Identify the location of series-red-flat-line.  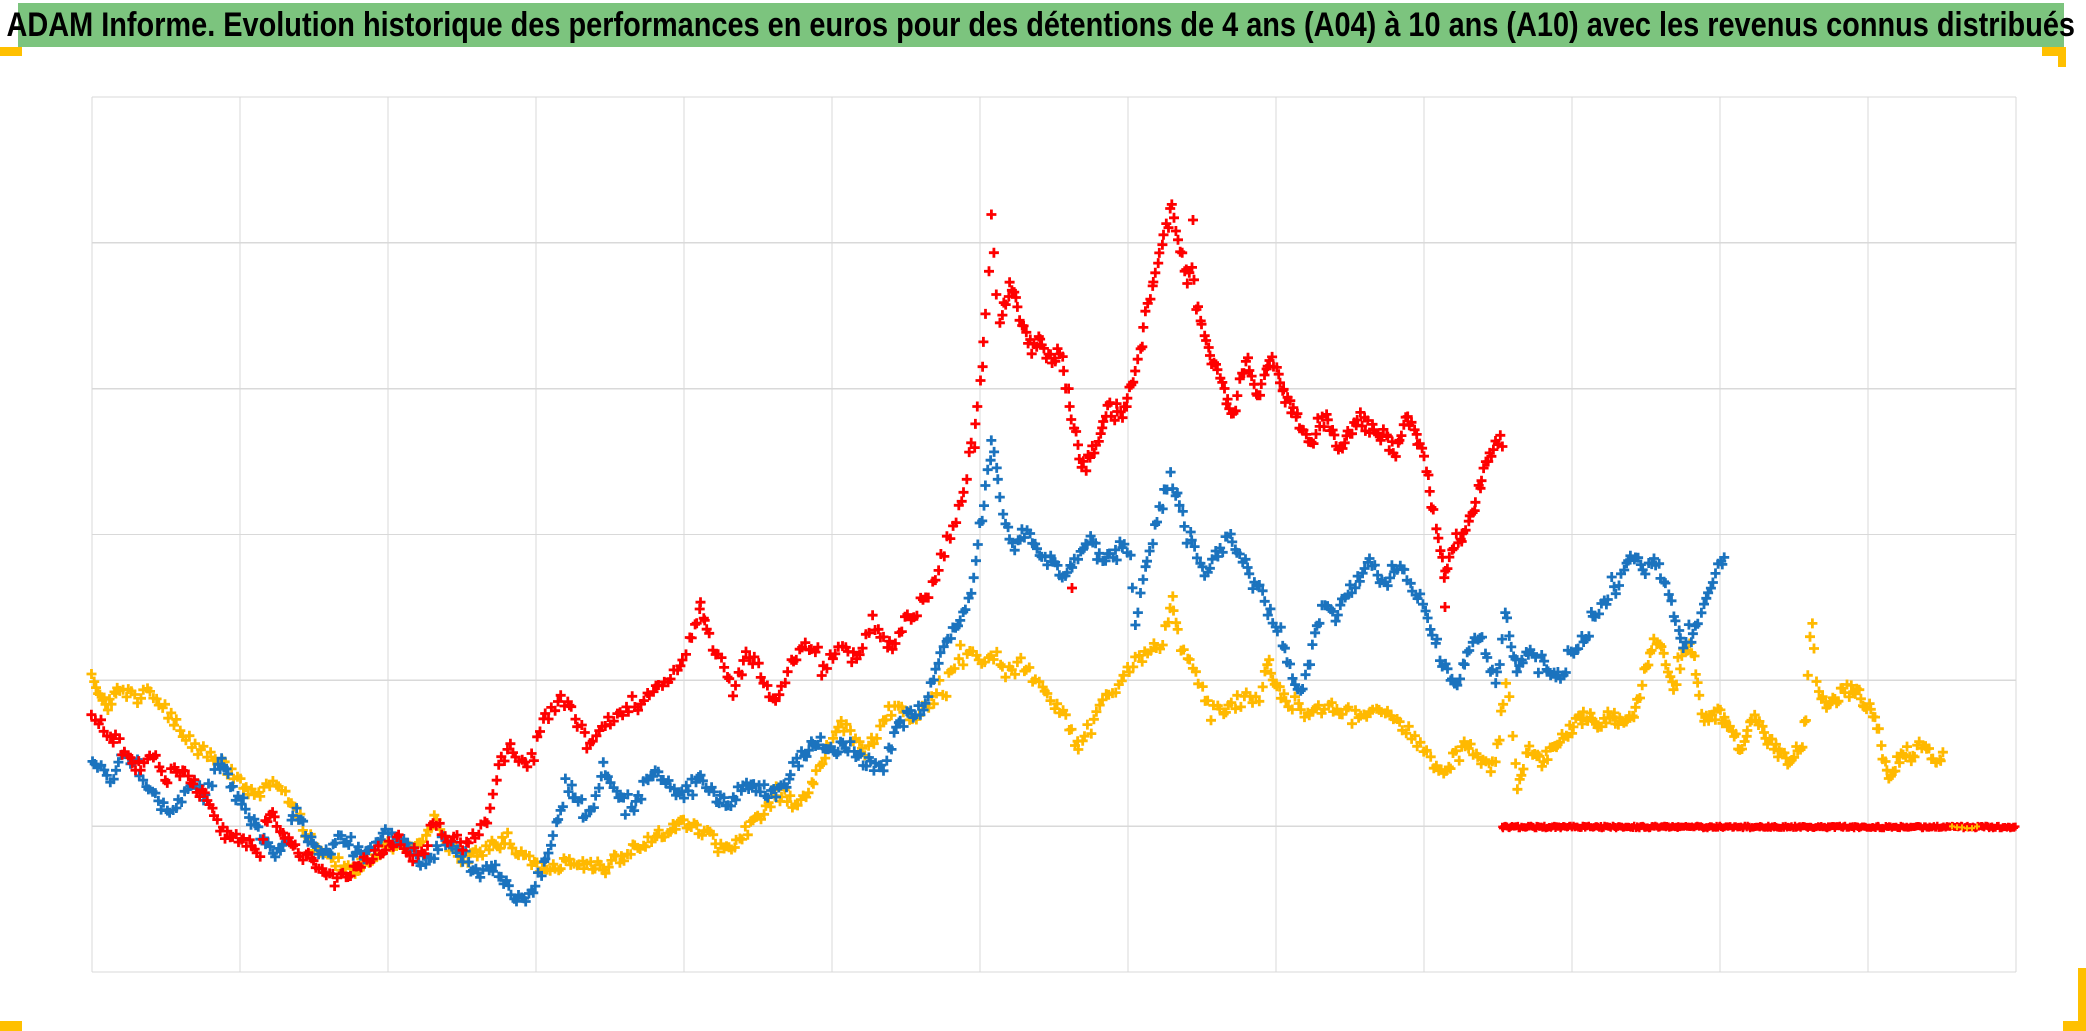
(1759, 827).